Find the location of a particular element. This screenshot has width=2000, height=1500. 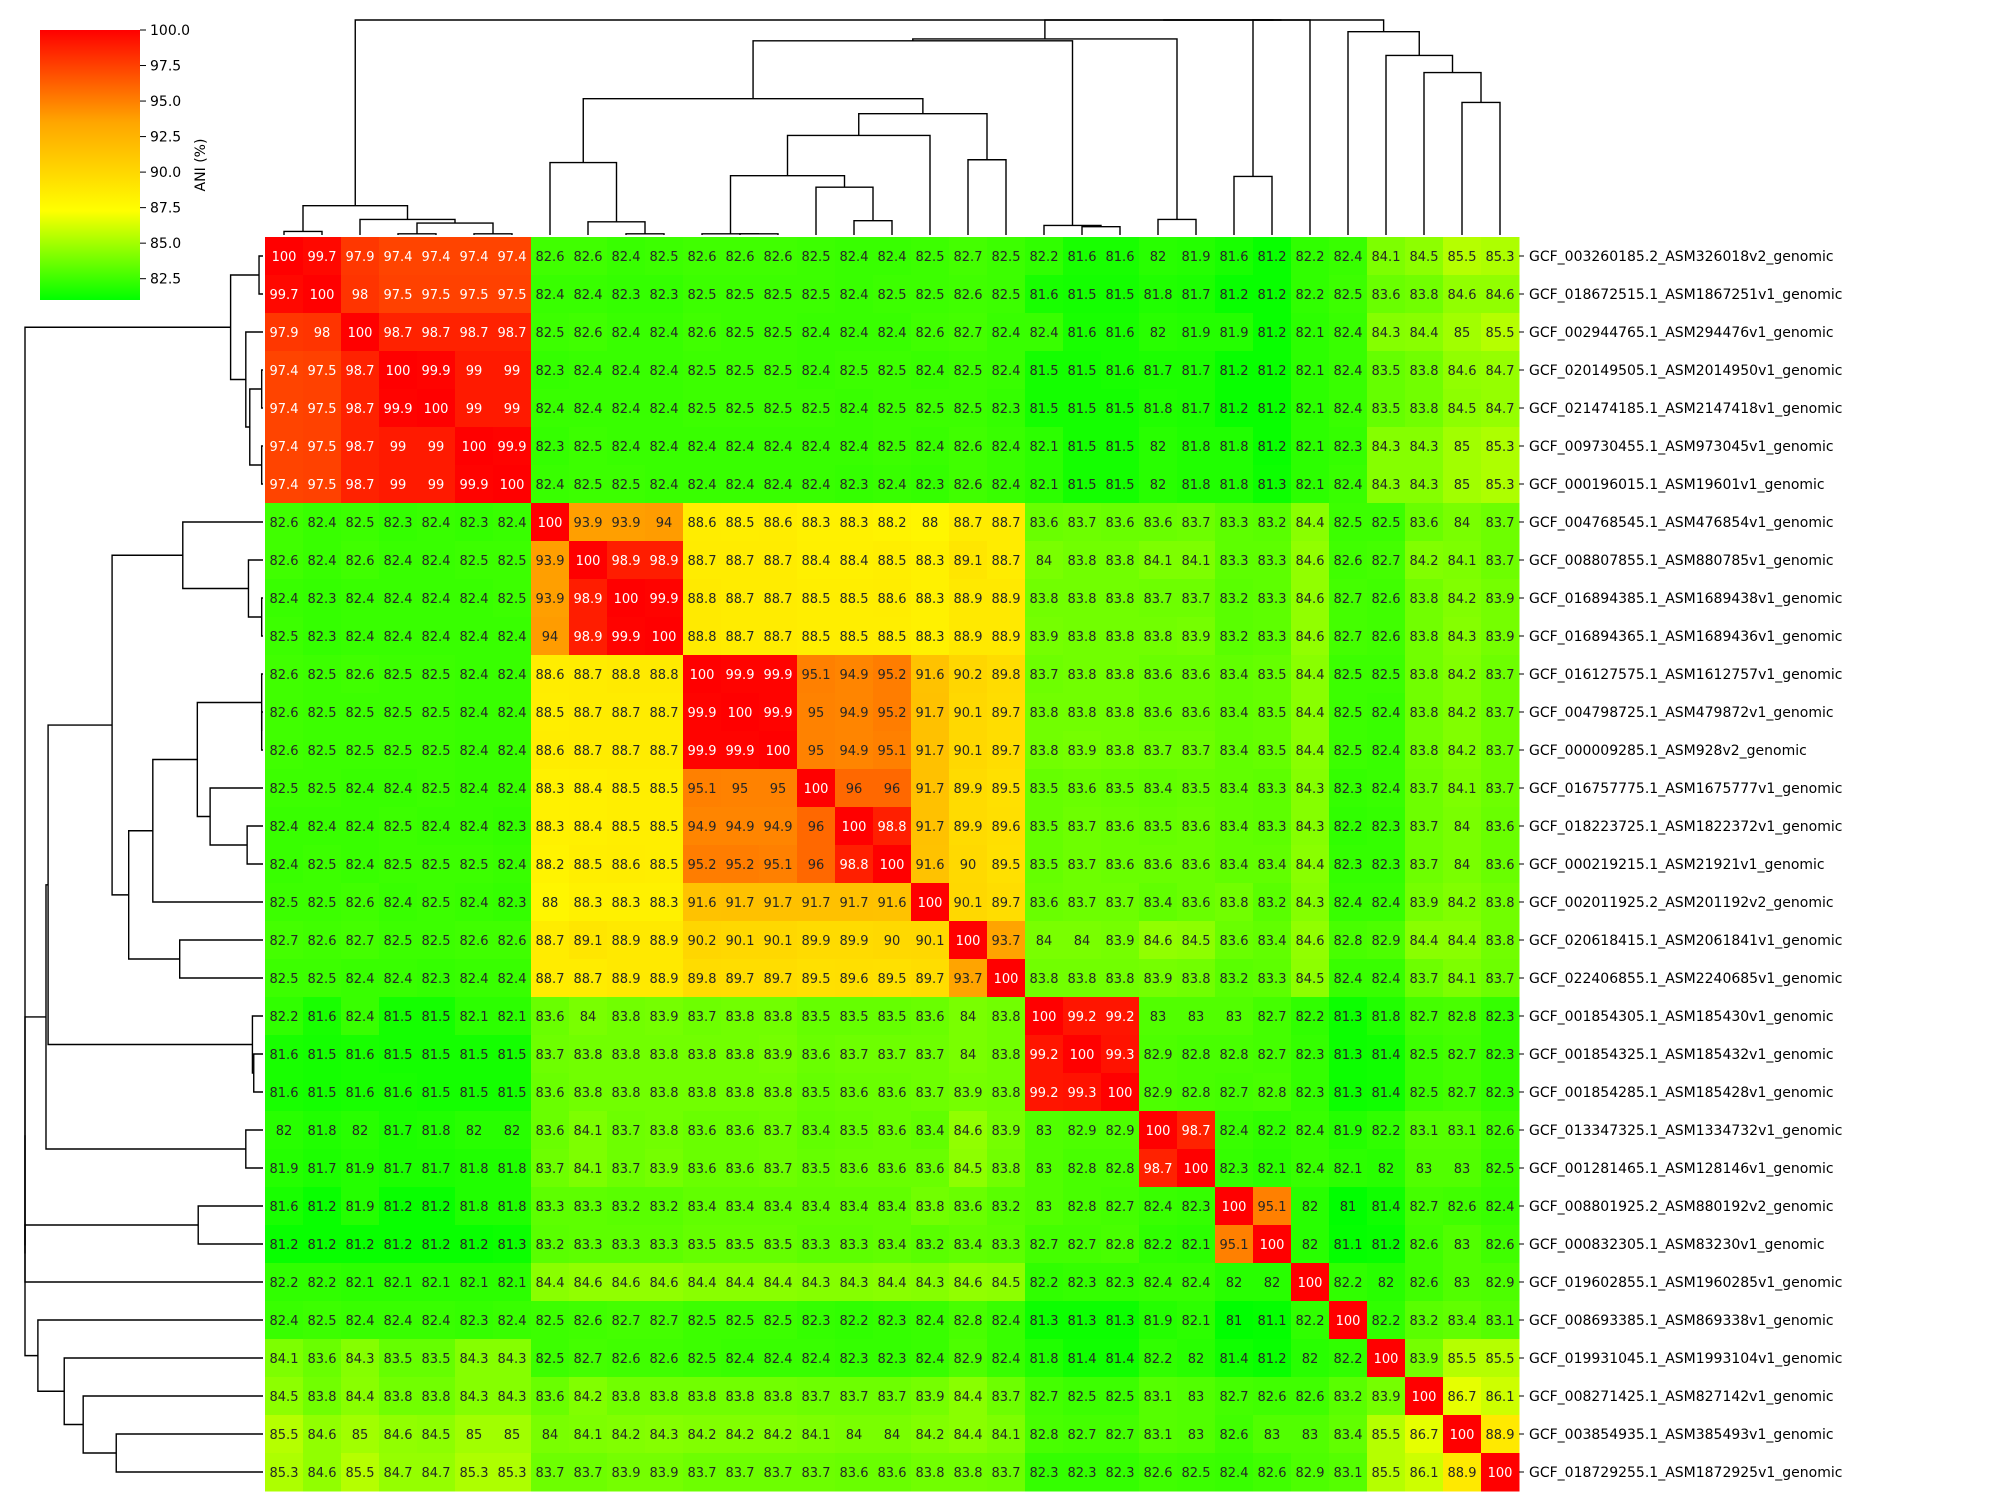

cell-value-label: 83.9 is located at coordinates (1424, 1359).